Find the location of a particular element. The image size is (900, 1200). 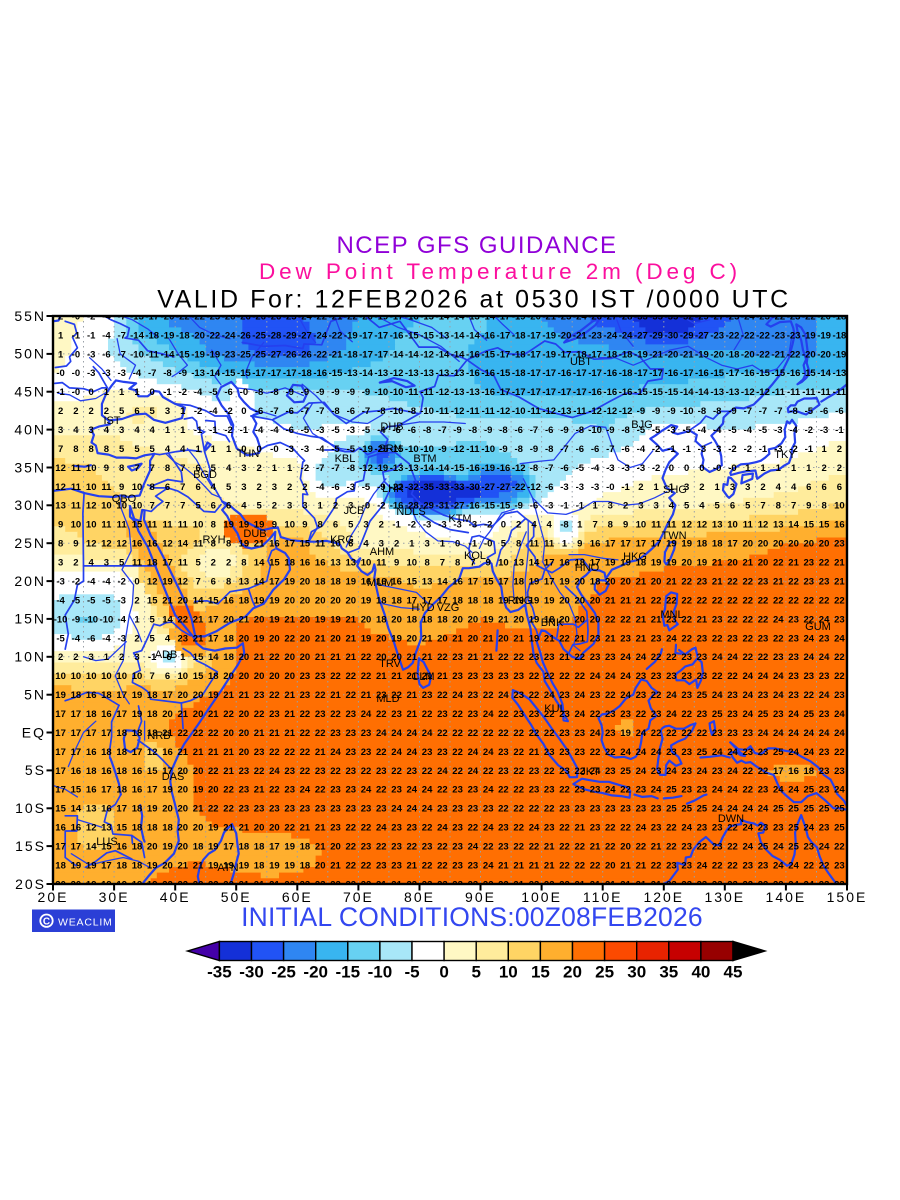

svg-text: 6 is located at coordinates (808, 487).